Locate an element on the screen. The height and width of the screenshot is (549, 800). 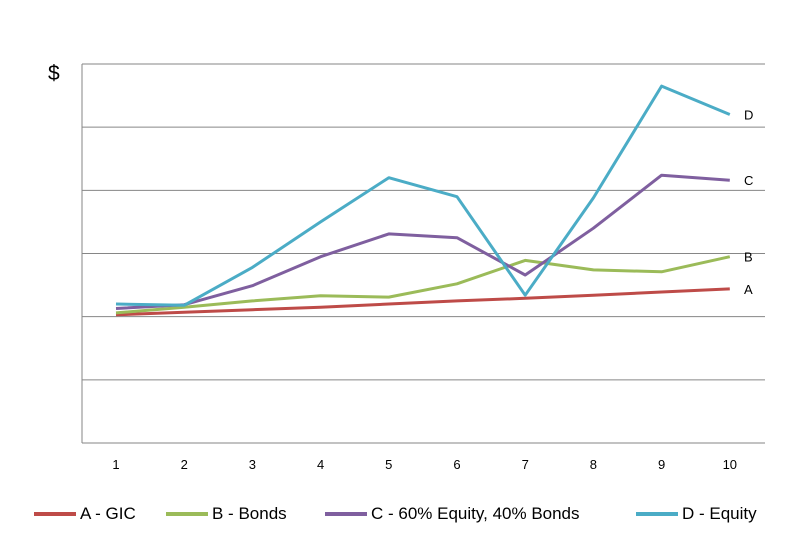
legend-swatch-b is located at coordinates (187, 514).